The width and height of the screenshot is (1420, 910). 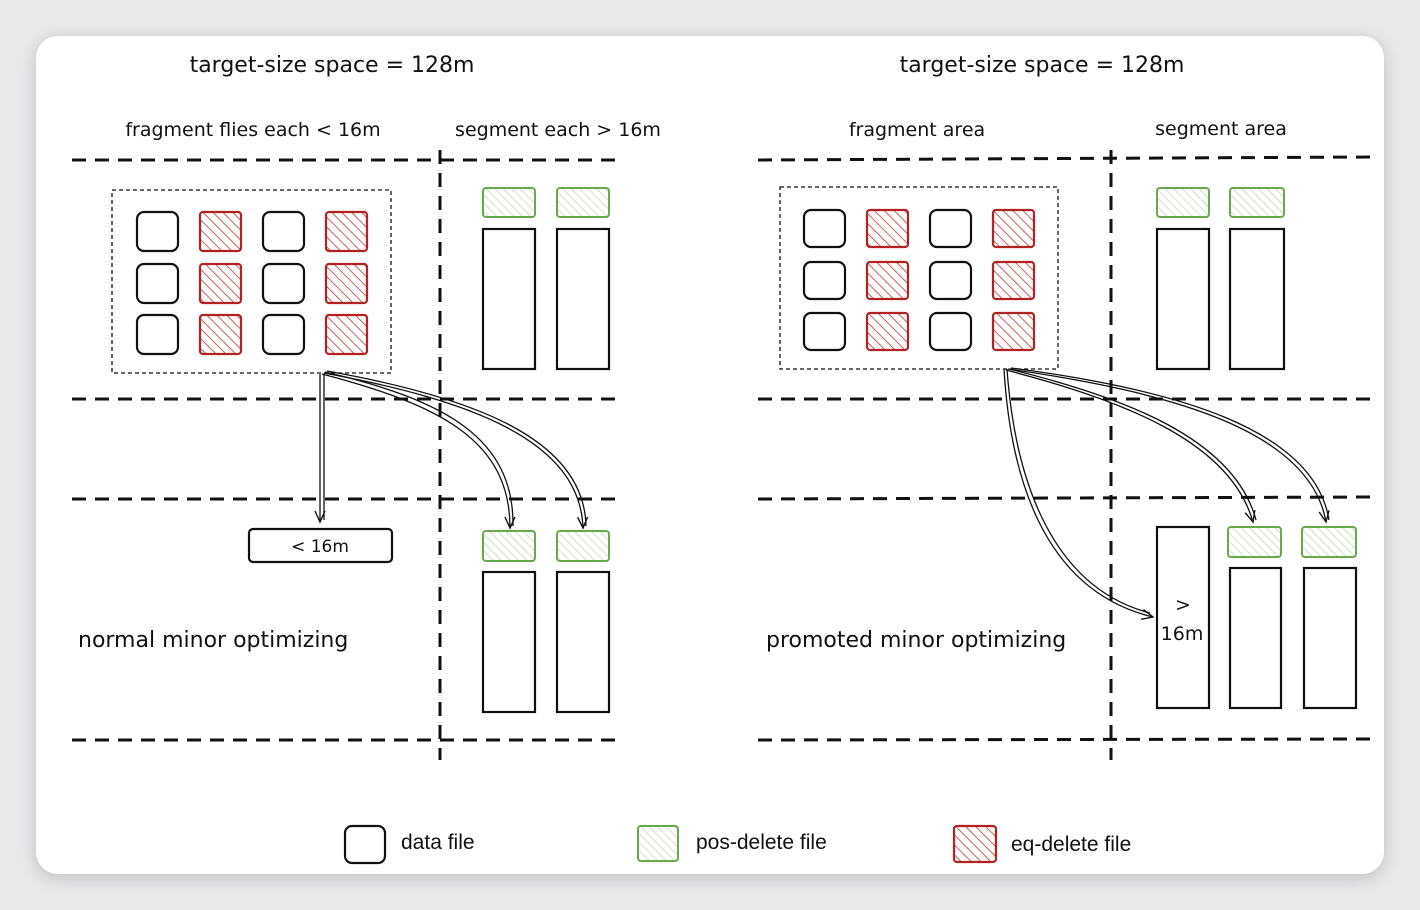 I want to click on left-arrows, so click(x=451, y=450).